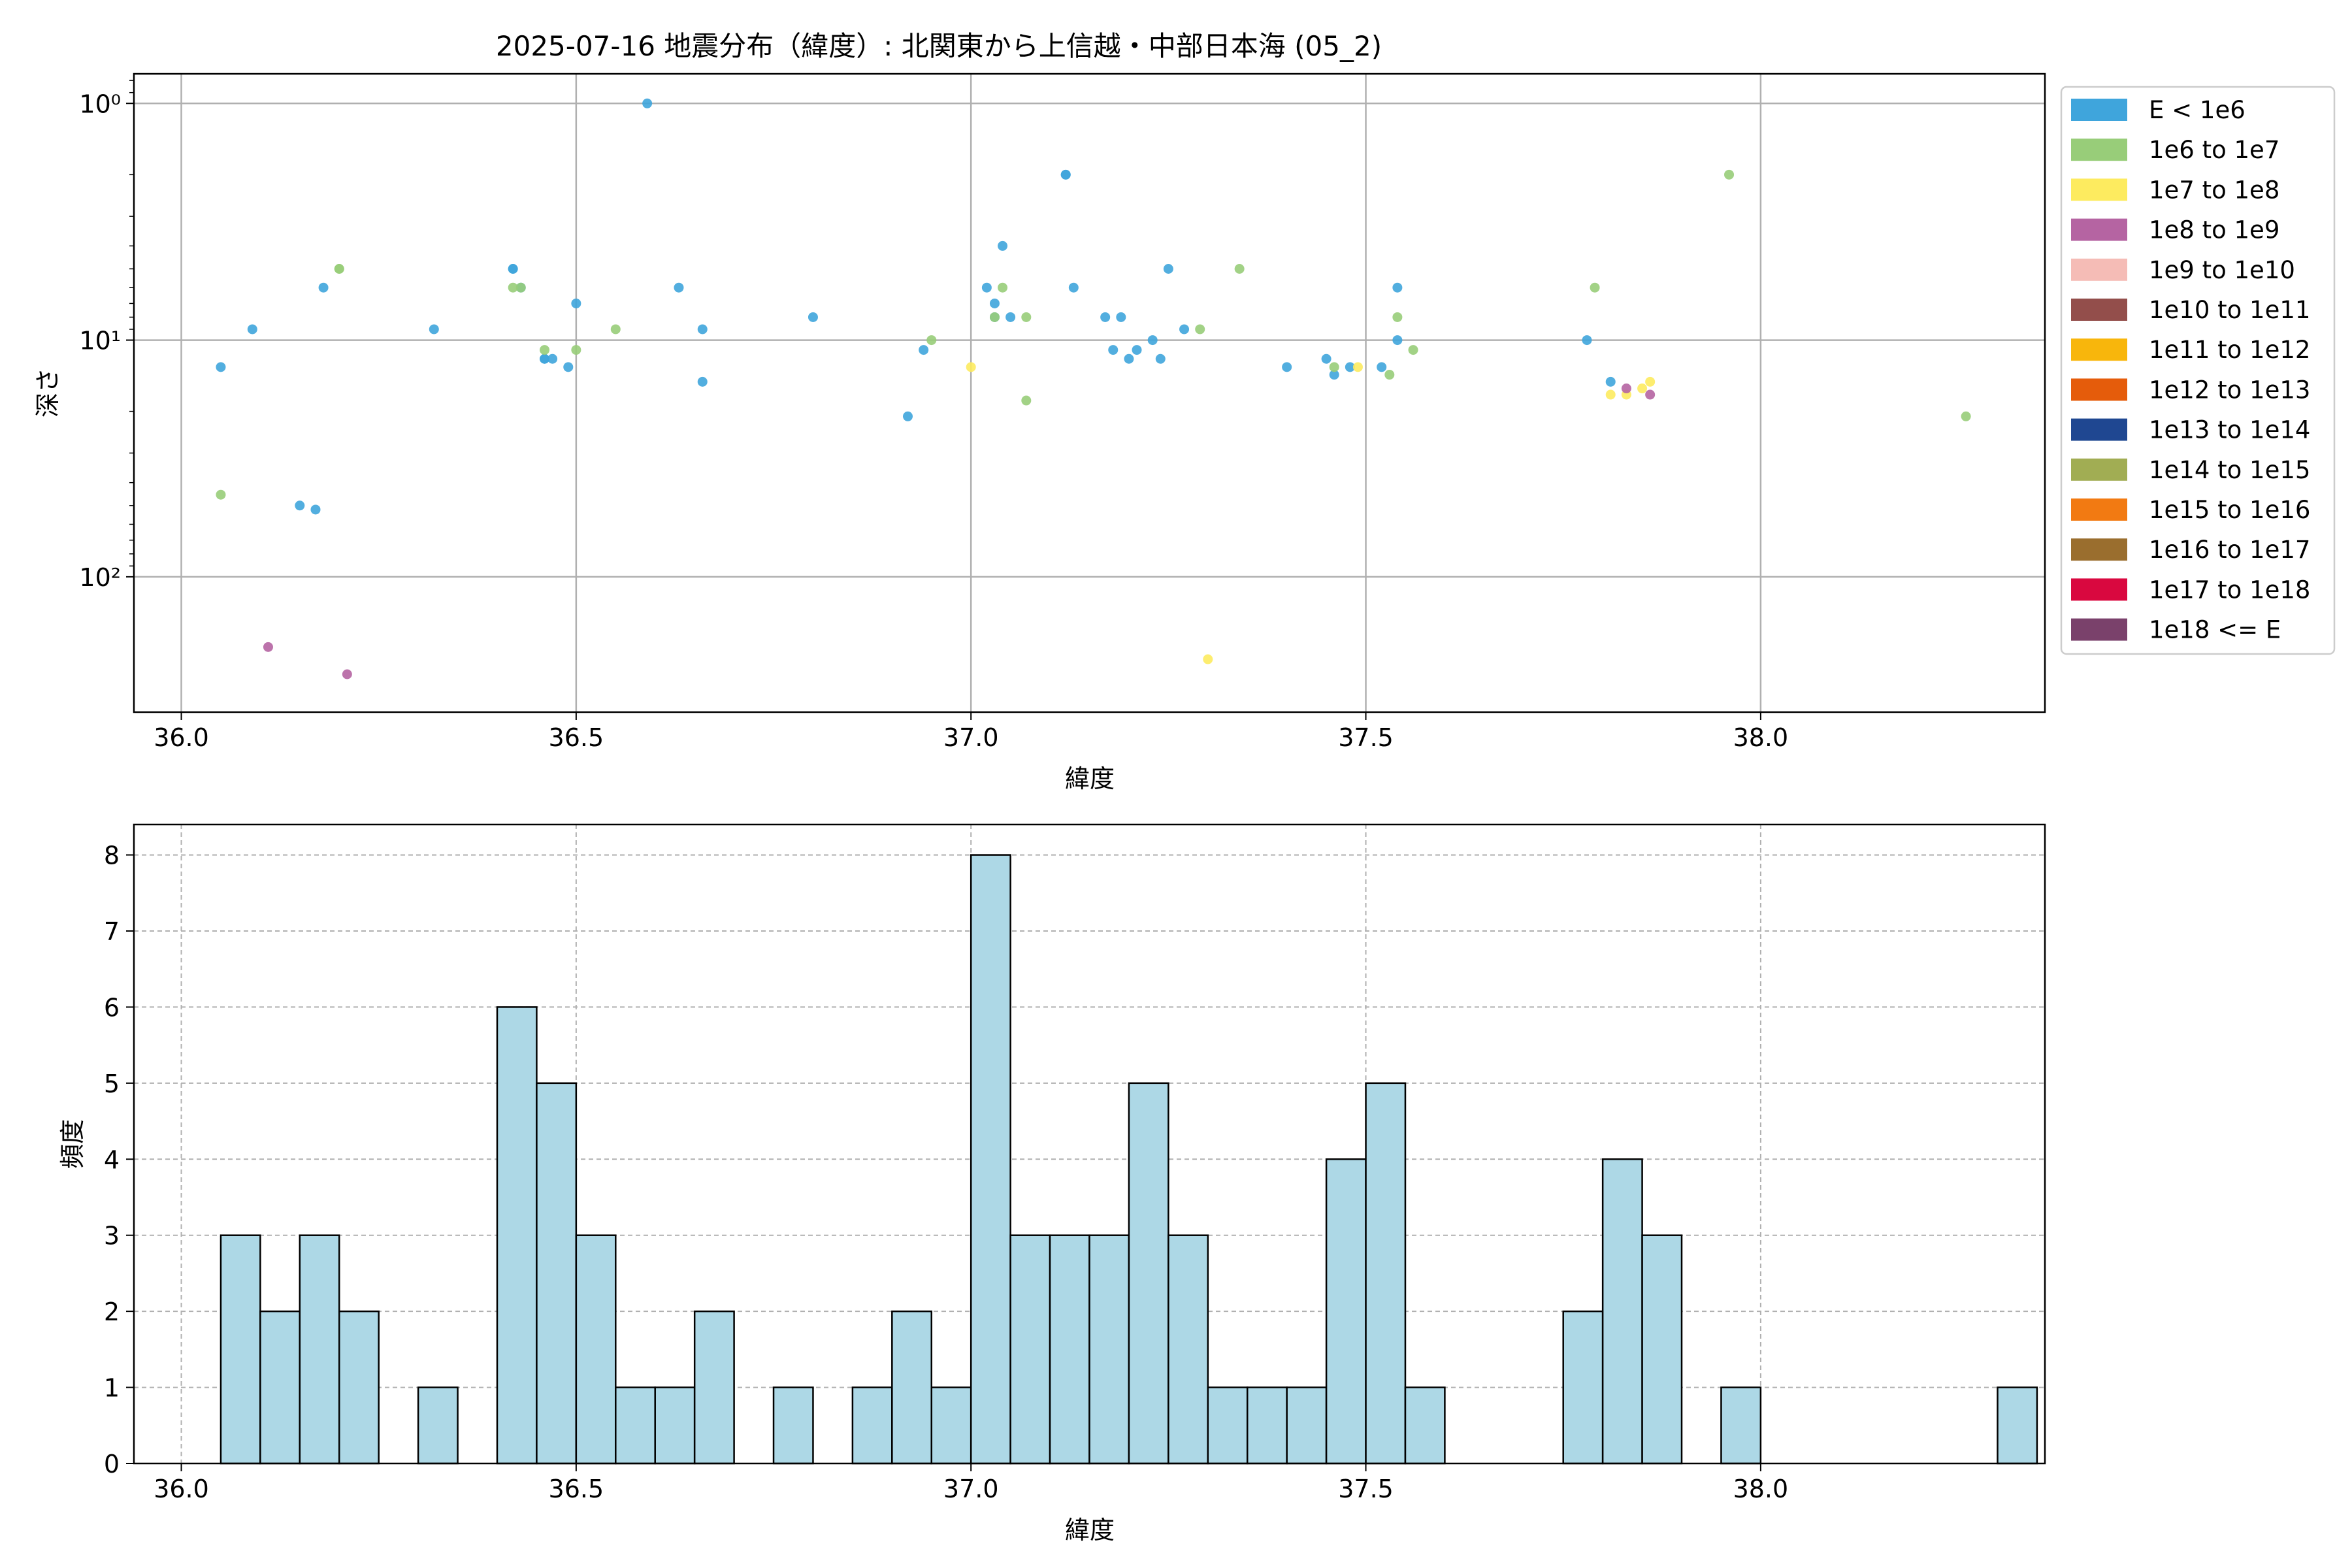  I want to click on scatter-y-tick-label: 10², so click(100, 577).